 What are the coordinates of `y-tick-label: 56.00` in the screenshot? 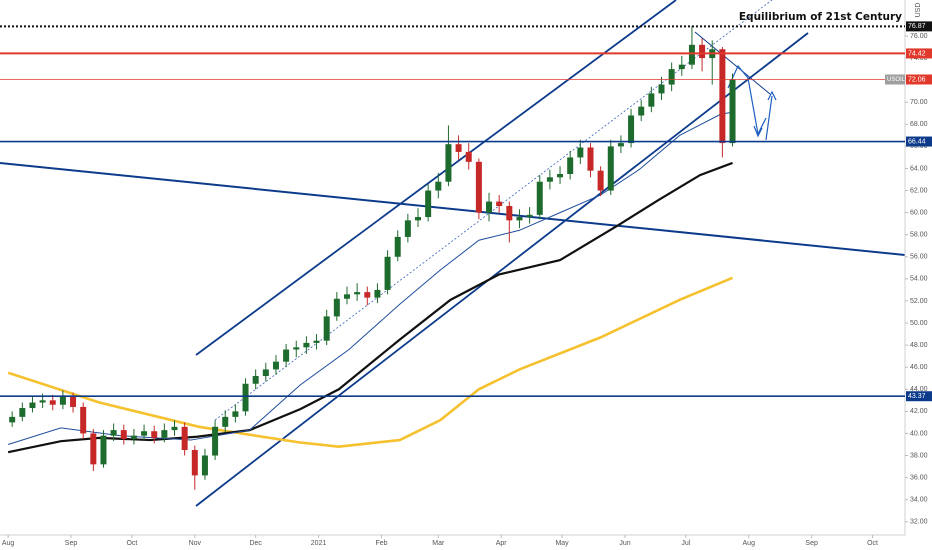 It's located at (919, 257).